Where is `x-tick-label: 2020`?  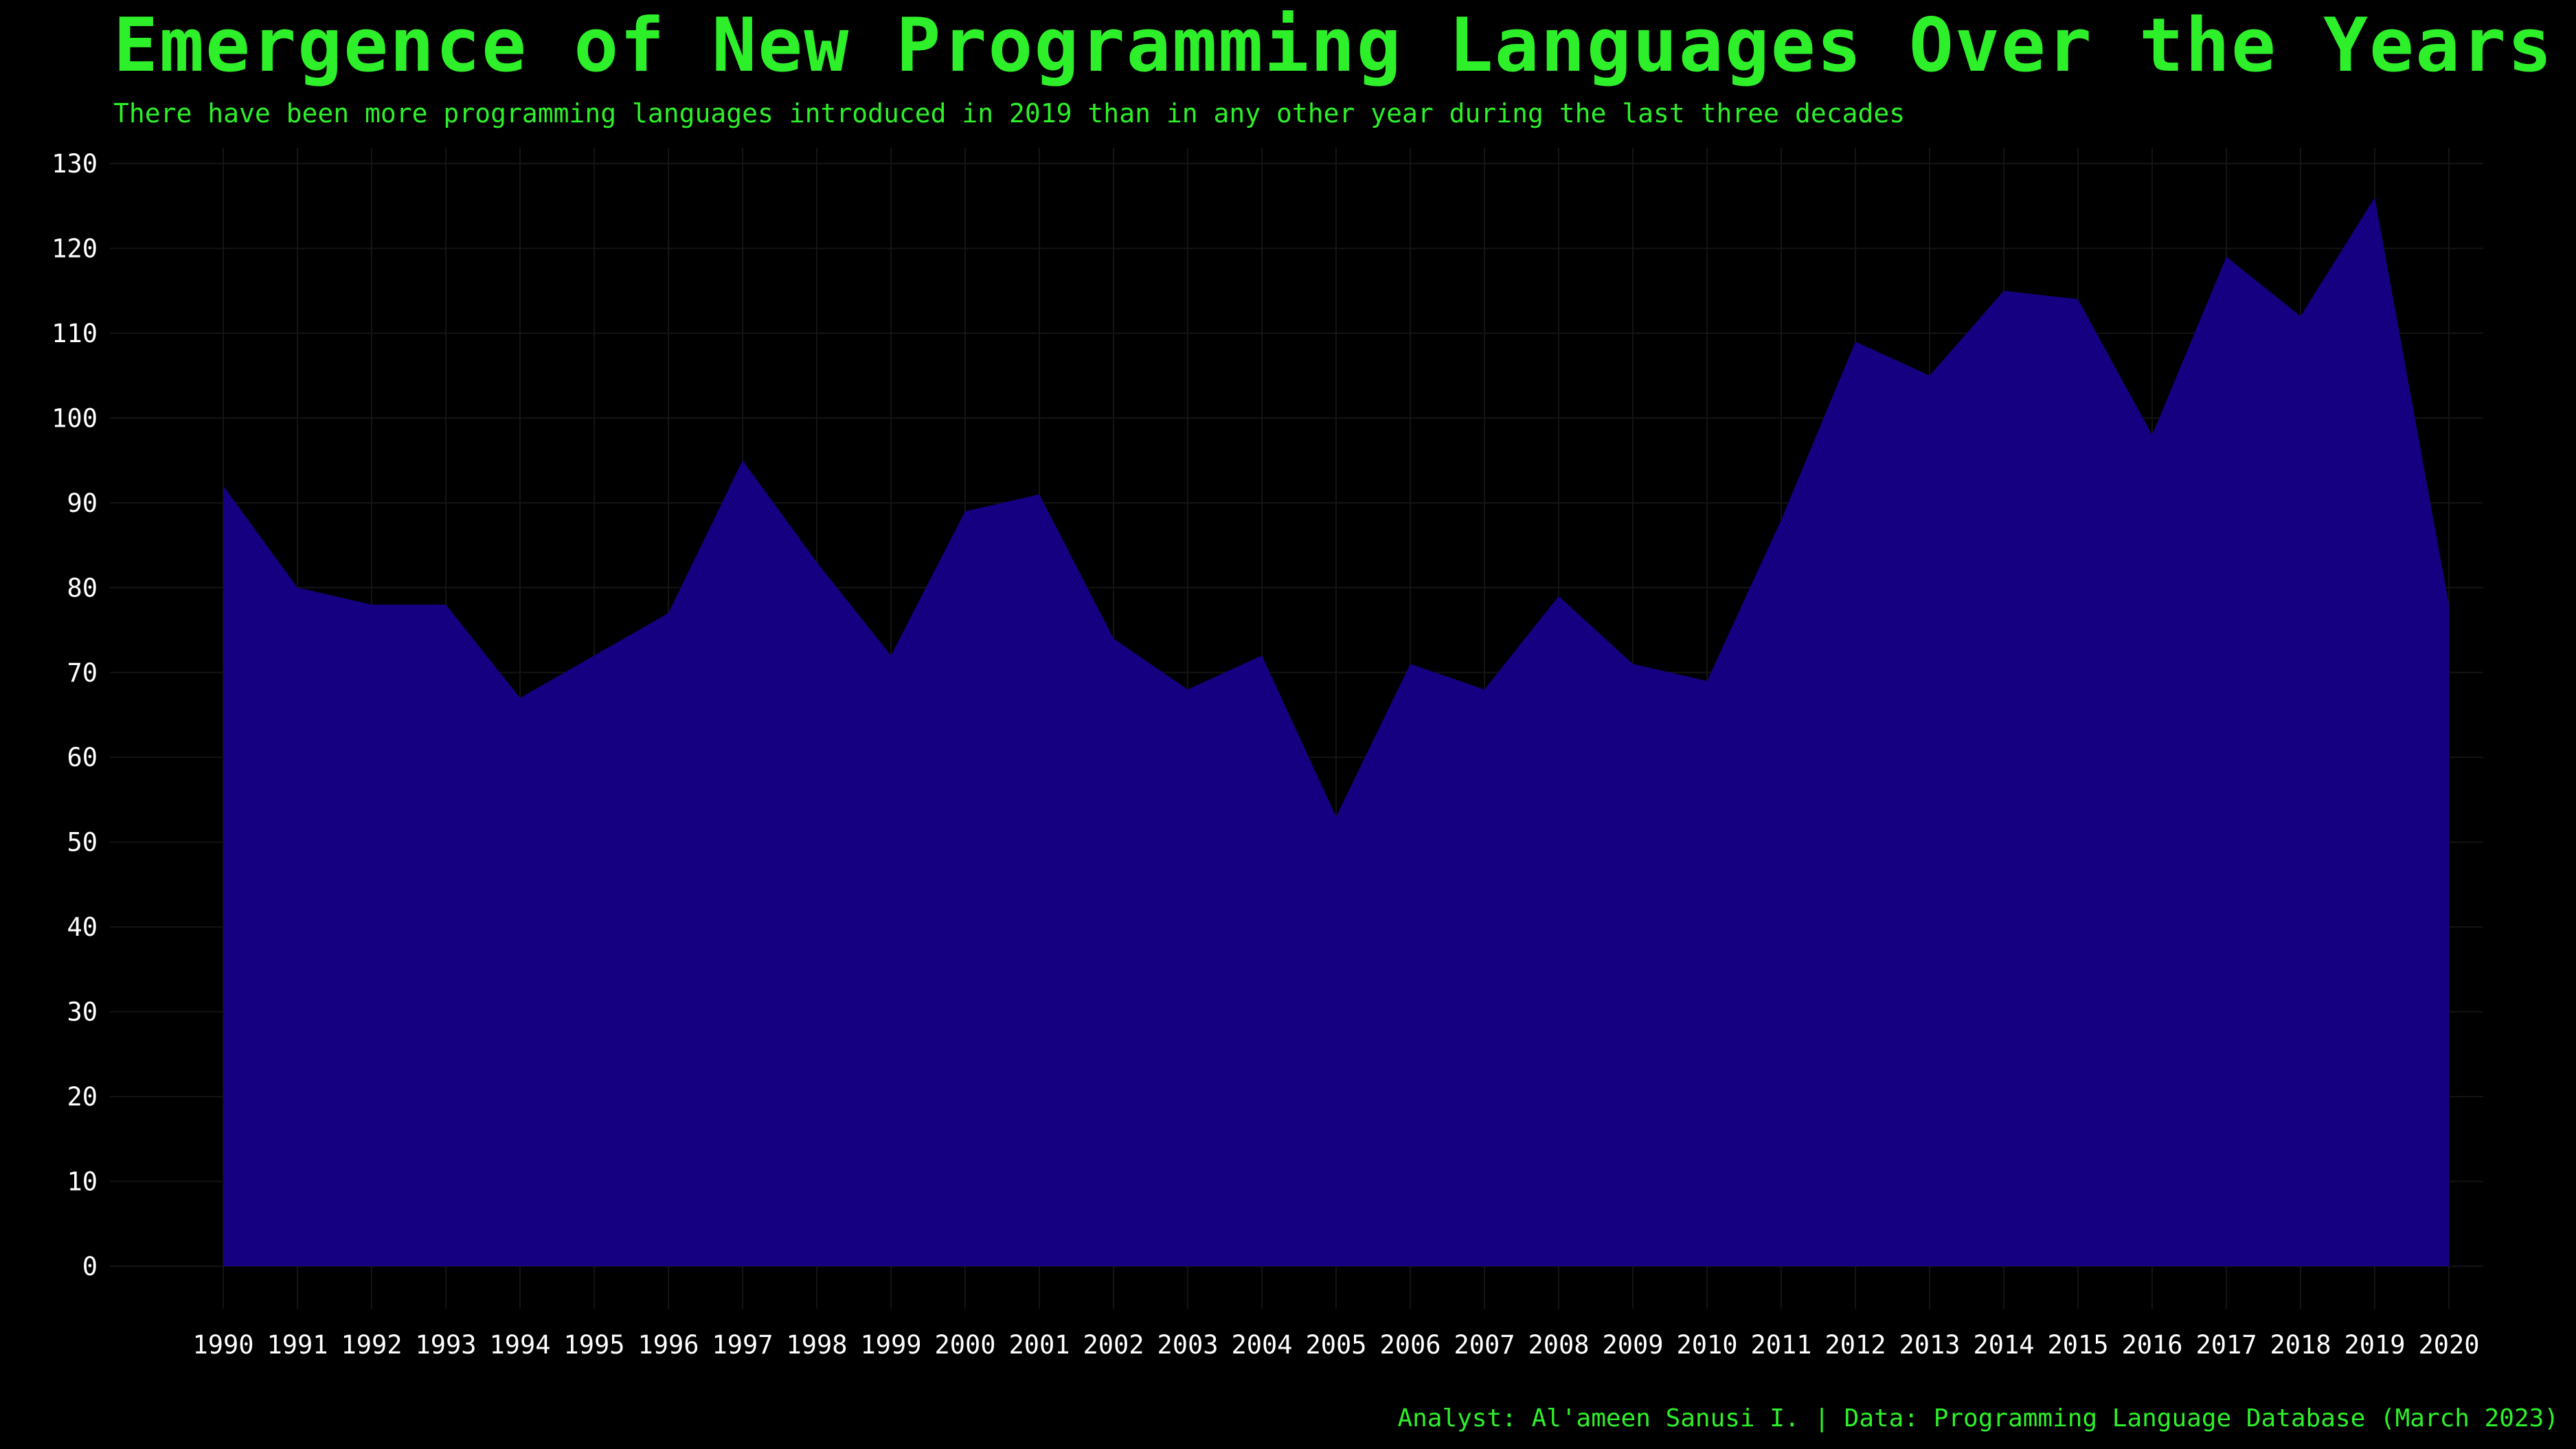 x-tick-label: 2020 is located at coordinates (2448, 1345).